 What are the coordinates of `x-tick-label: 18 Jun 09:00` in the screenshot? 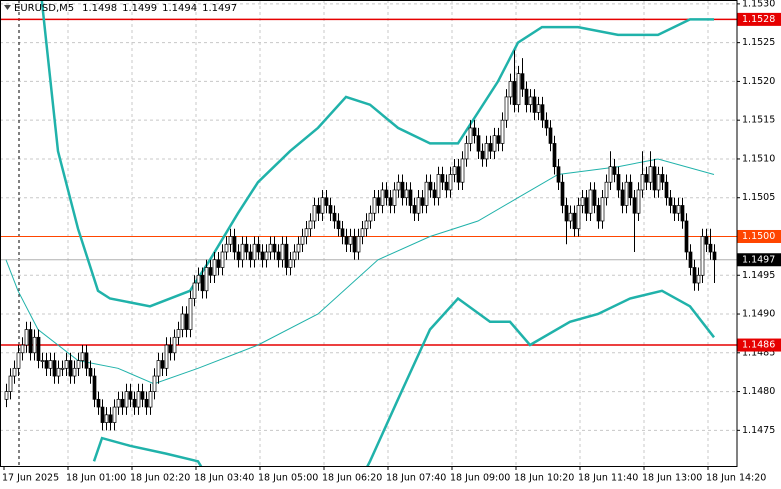 It's located at (480, 478).